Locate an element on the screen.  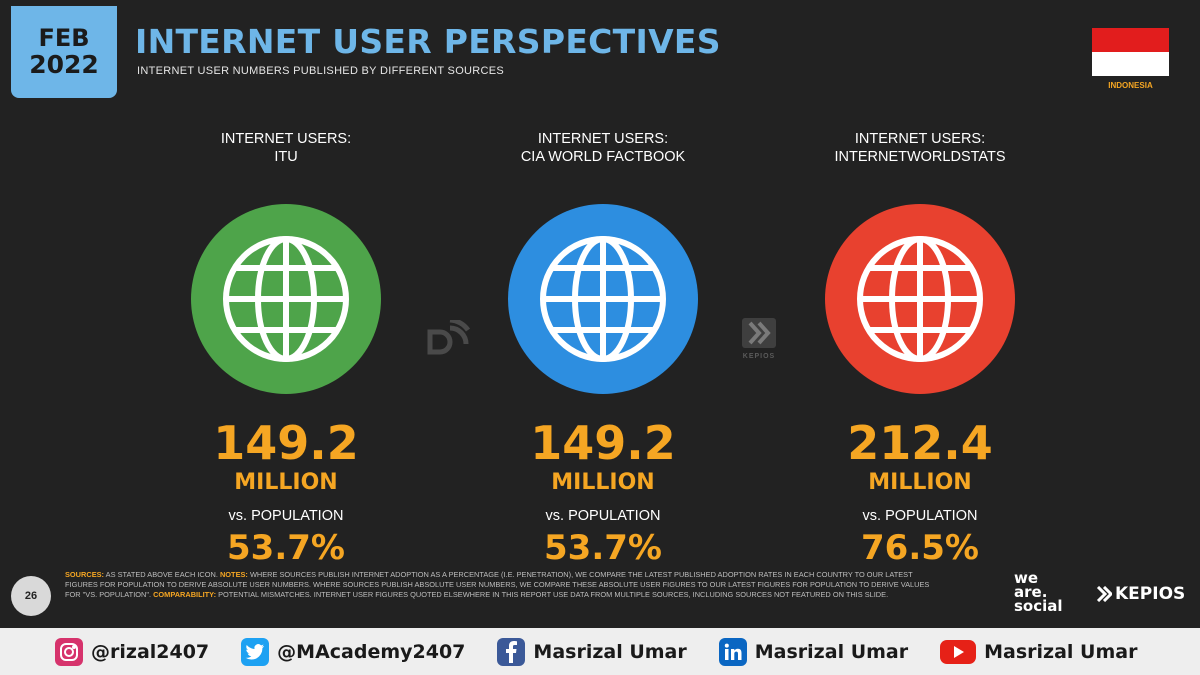
heading-line-2: CIA WORLD FACTBOOK is located at coordinates (603, 157).